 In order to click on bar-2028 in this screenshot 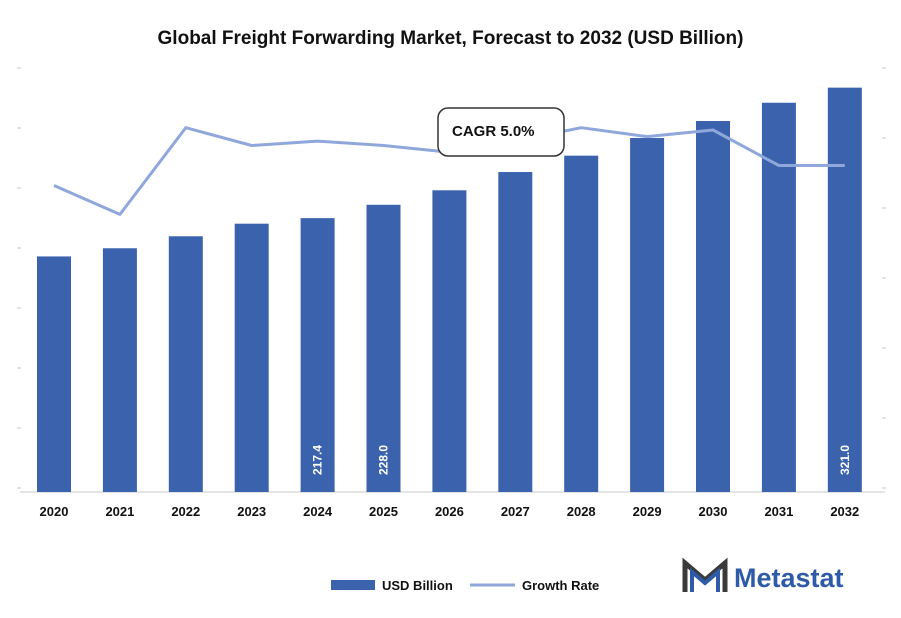, I will do `click(581, 323)`.